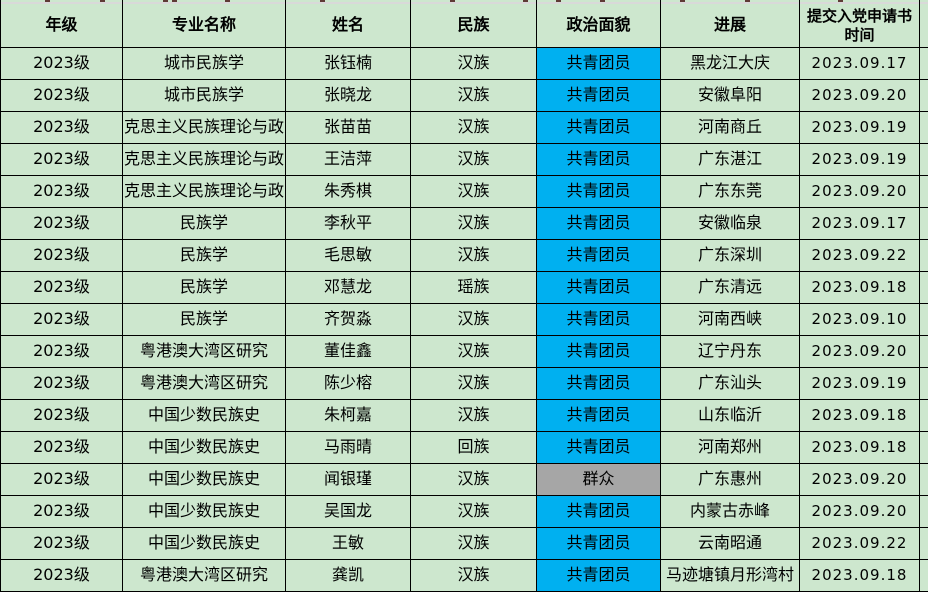 Image resolution: width=928 pixels, height=594 pixels. I want to click on cell-apply_date: 2023.09.17, so click(860, 64).